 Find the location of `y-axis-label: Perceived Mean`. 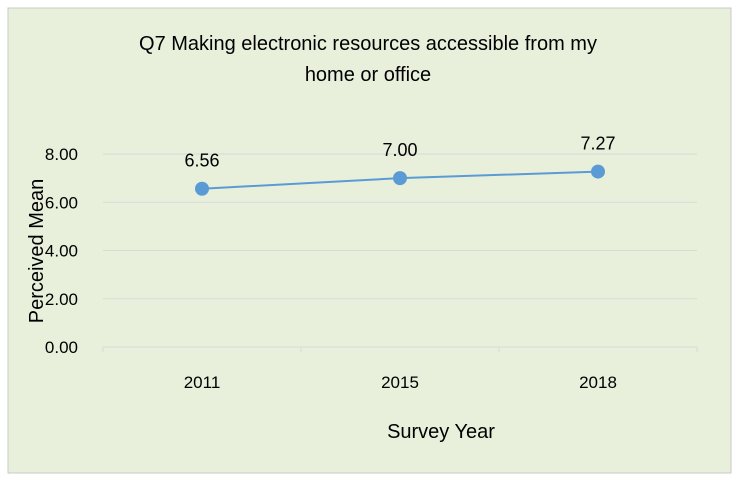

y-axis-label: Perceived Mean is located at coordinates (37, 251).